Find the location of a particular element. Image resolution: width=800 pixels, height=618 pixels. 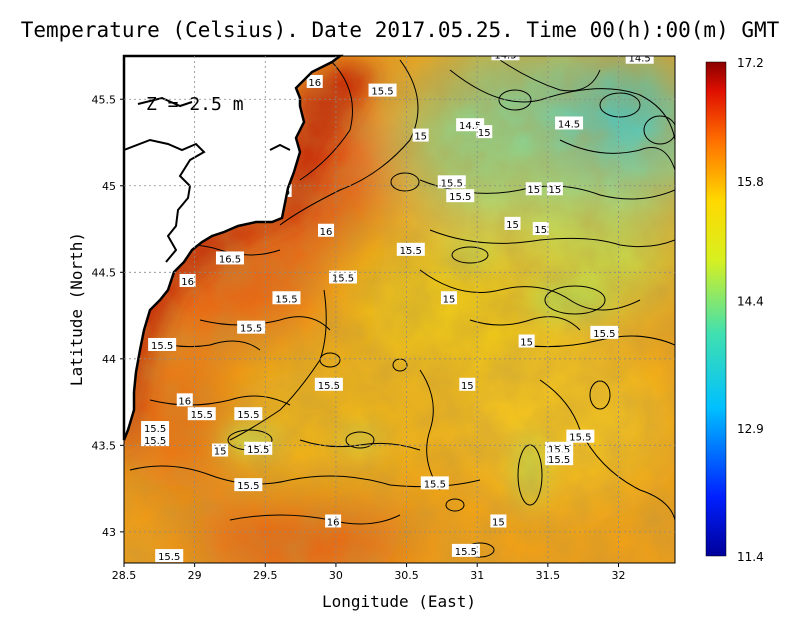

colorbar-tick-label: 12.9 is located at coordinates (750, 429).